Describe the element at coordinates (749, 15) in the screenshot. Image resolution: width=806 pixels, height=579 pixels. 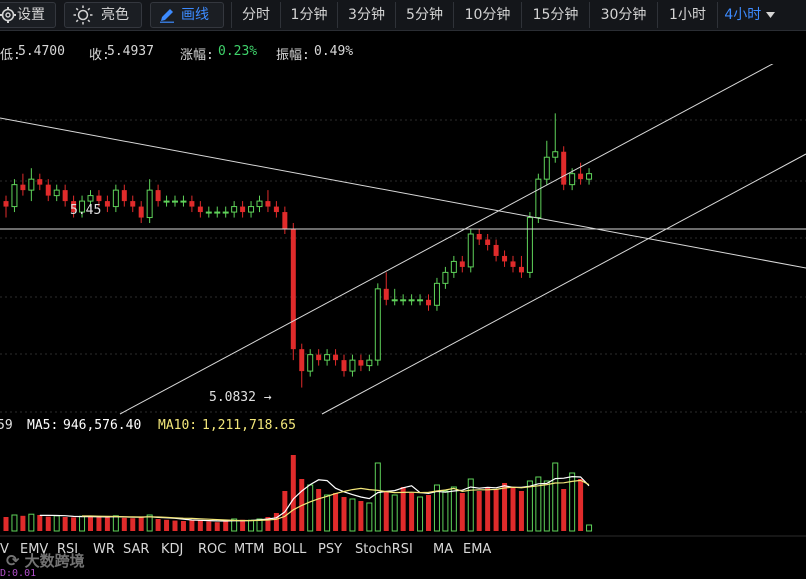
I see `tab-timeframe-4h: 4小时` at that location.